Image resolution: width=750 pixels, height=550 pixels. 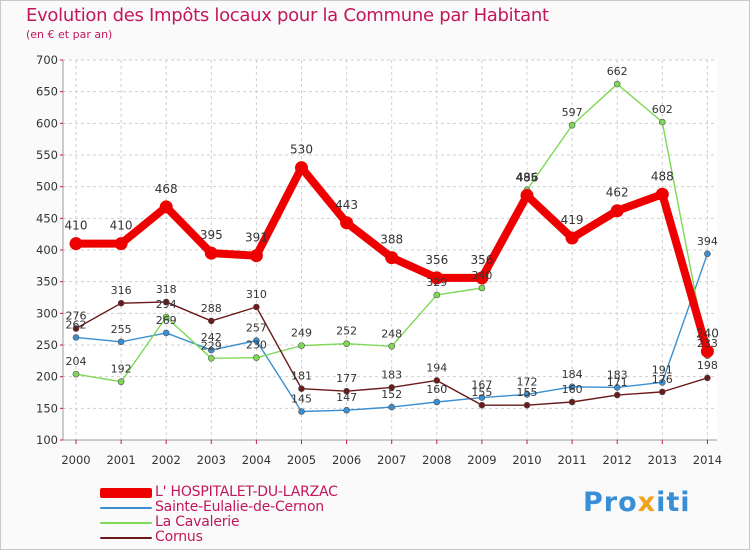 What do you see at coordinates (481, 392) in the screenshot?
I see `data-label: 155` at bounding box center [481, 392].